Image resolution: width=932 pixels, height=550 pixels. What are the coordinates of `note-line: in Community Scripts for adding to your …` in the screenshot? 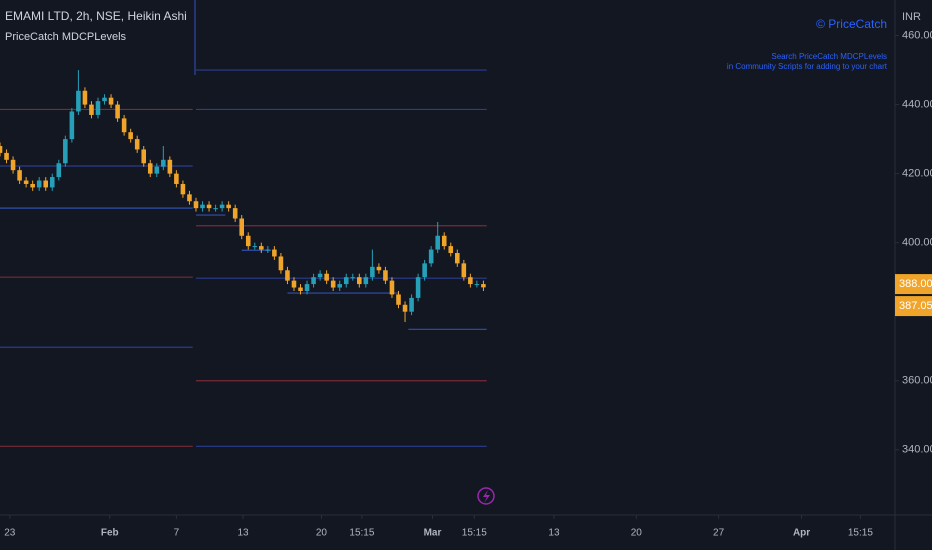 It's located at (807, 66).